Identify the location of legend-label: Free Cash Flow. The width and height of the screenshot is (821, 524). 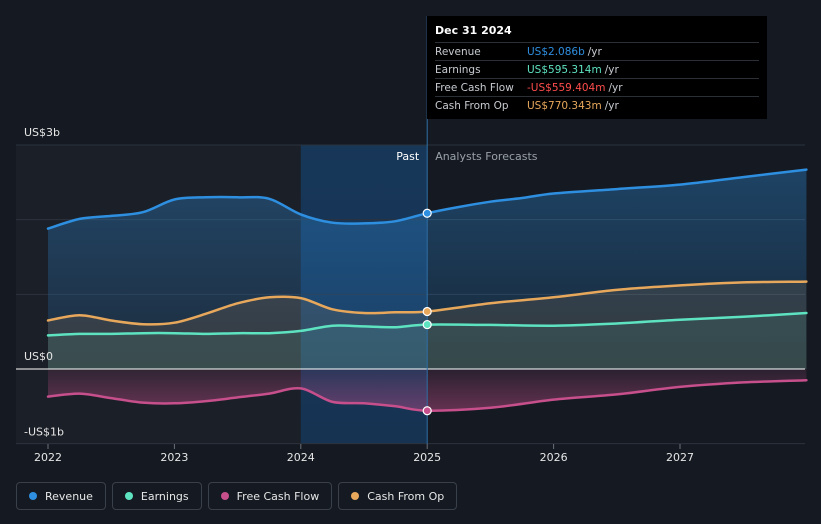
(278, 496).